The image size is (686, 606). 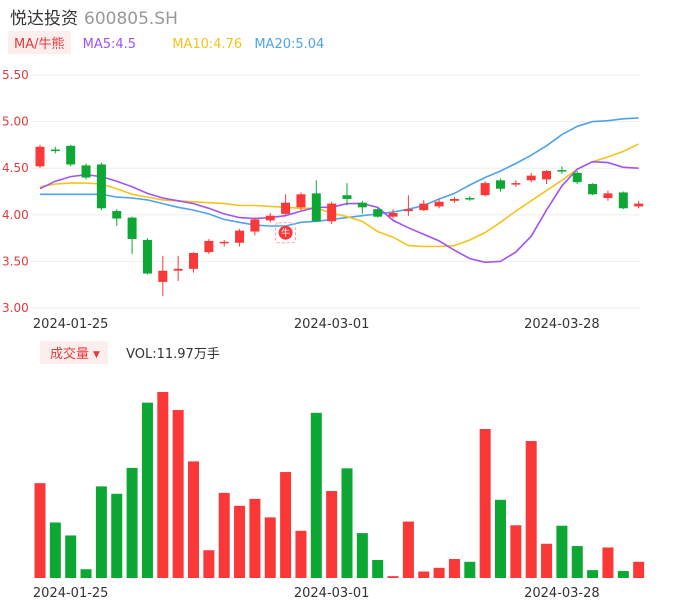 What do you see at coordinates (332, 593) in the screenshot?
I see `volume-x-tick-label: 2024-03-01` at bounding box center [332, 593].